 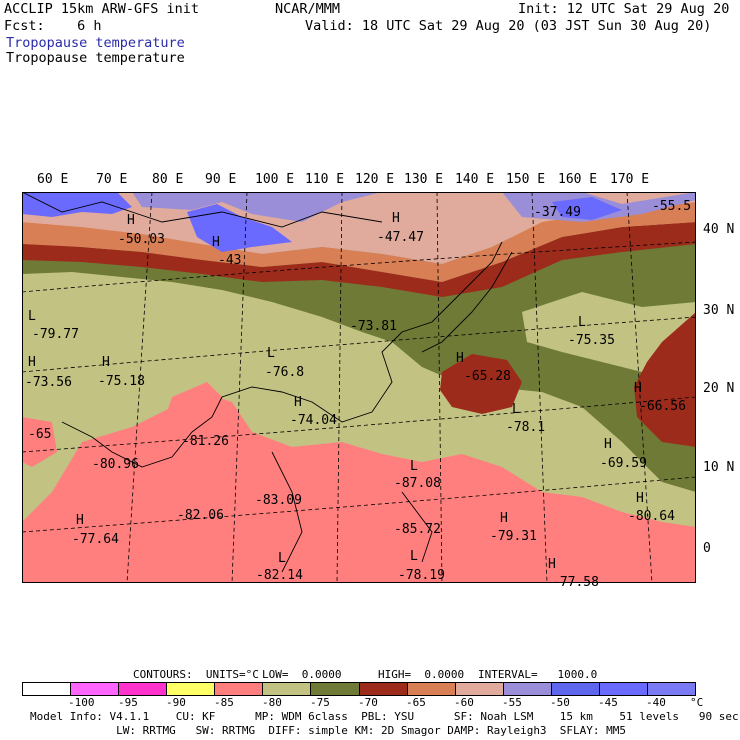 I want to click on shade-45-to-50-central, so click(x=239, y=228).